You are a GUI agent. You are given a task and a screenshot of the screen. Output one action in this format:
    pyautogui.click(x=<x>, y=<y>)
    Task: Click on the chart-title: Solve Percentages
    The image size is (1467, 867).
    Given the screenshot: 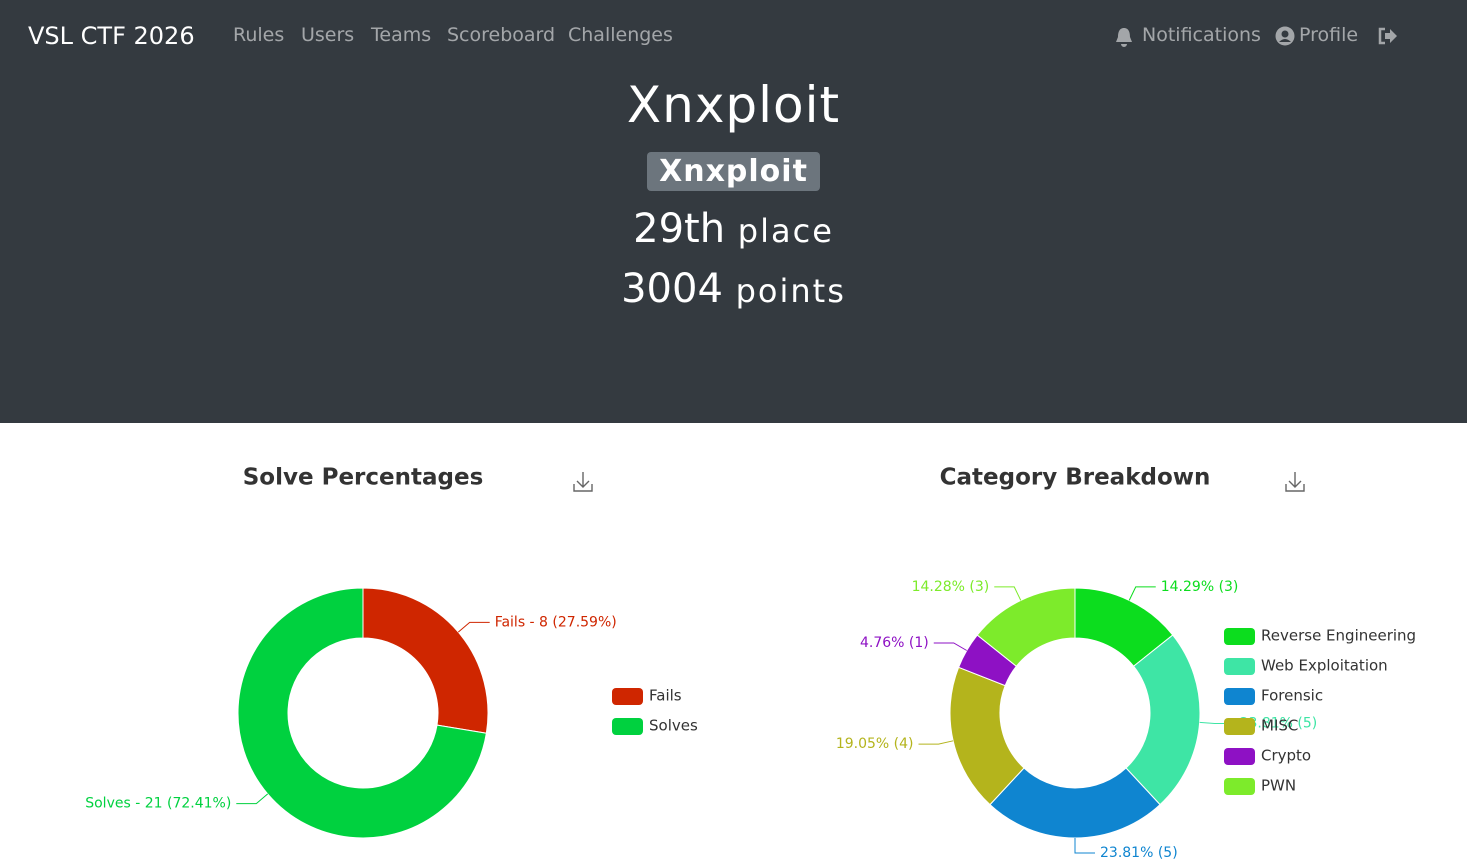 What is the action you would take?
    pyautogui.click(x=363, y=478)
    